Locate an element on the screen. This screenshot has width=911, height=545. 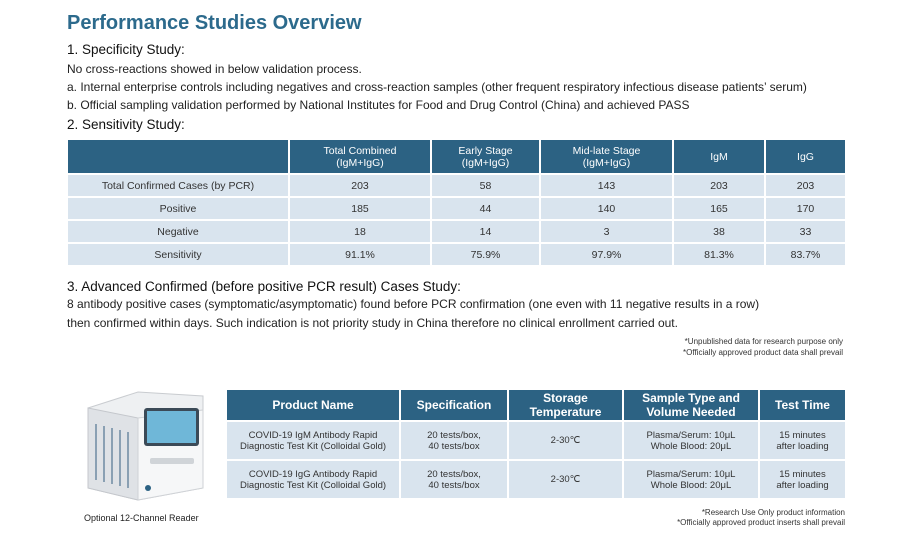
table-cell: 91.1% is located at coordinates (360, 254).